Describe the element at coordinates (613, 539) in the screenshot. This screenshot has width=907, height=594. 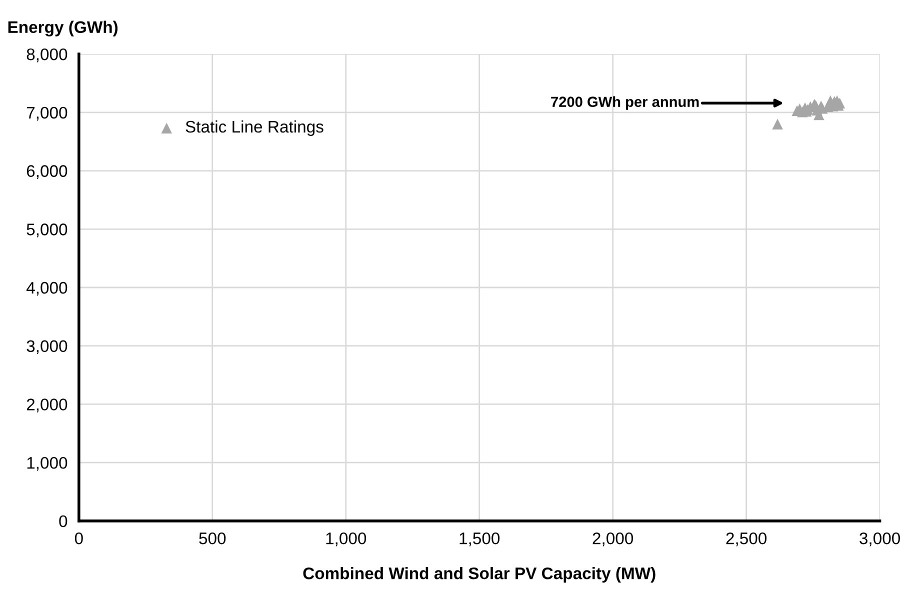
I see `x-tick-label: 2,000` at that location.